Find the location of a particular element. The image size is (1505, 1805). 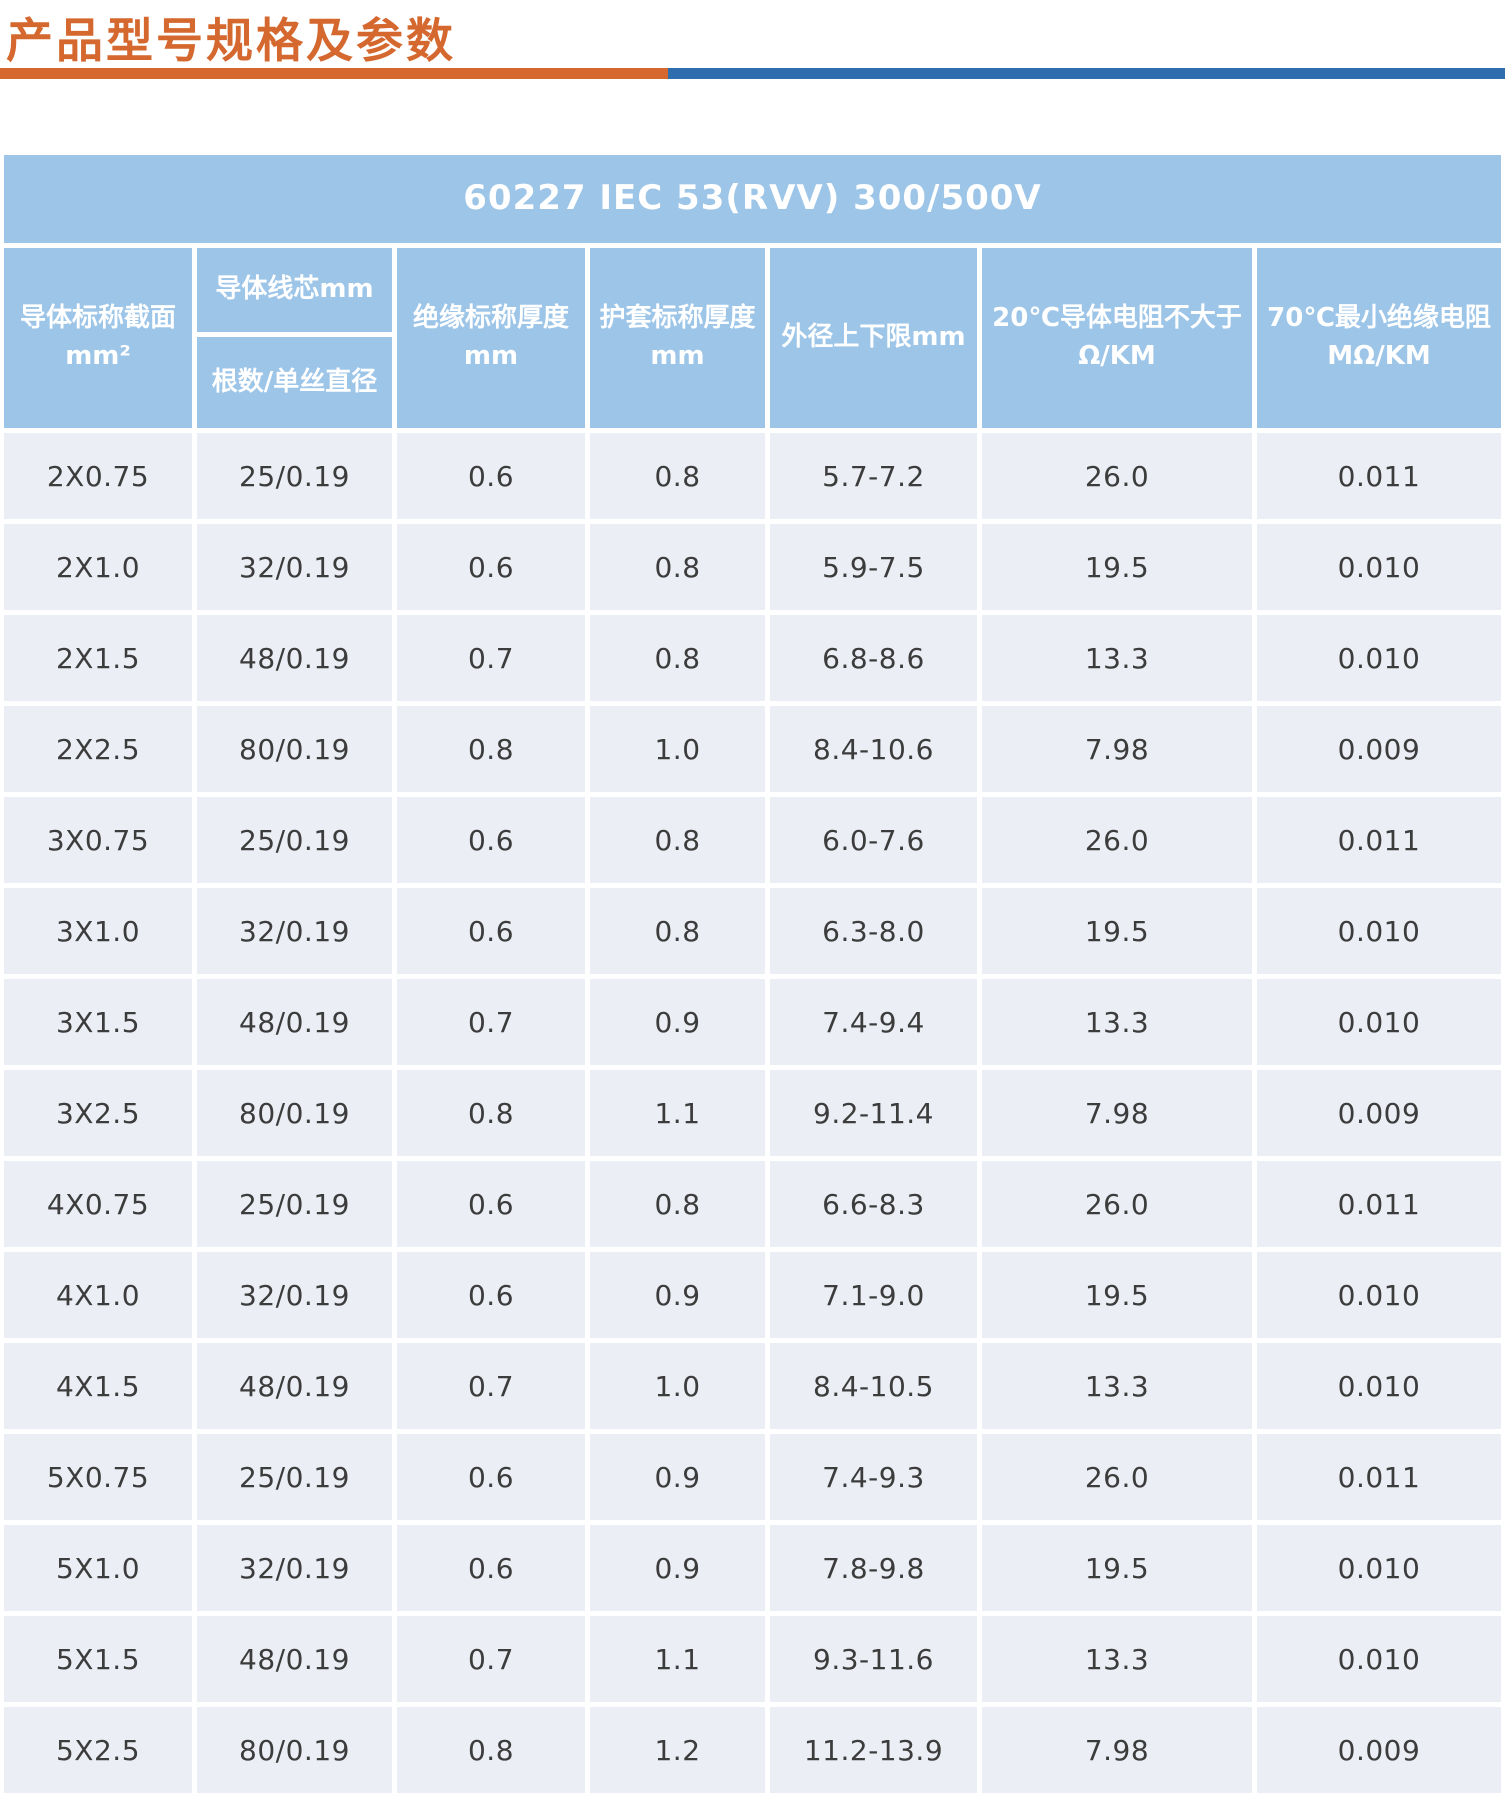

table-cell: 7.4-9.4 is located at coordinates (873, 1022).